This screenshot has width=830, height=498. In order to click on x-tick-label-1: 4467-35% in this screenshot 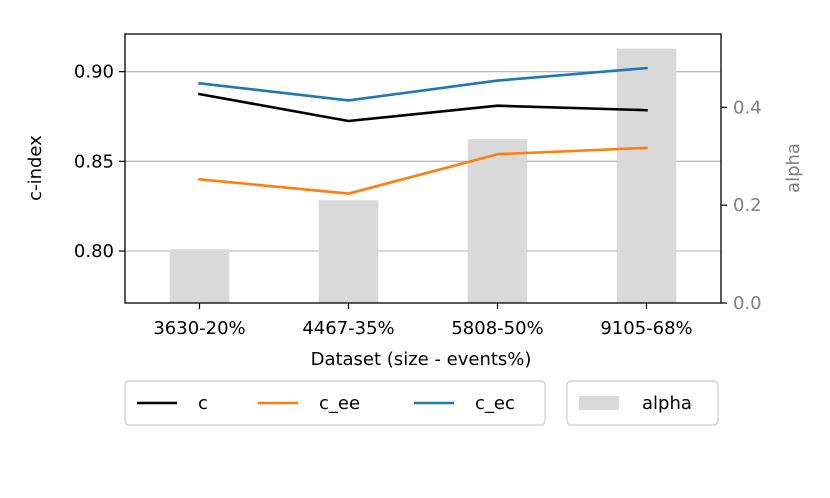, I will do `click(348, 328)`.